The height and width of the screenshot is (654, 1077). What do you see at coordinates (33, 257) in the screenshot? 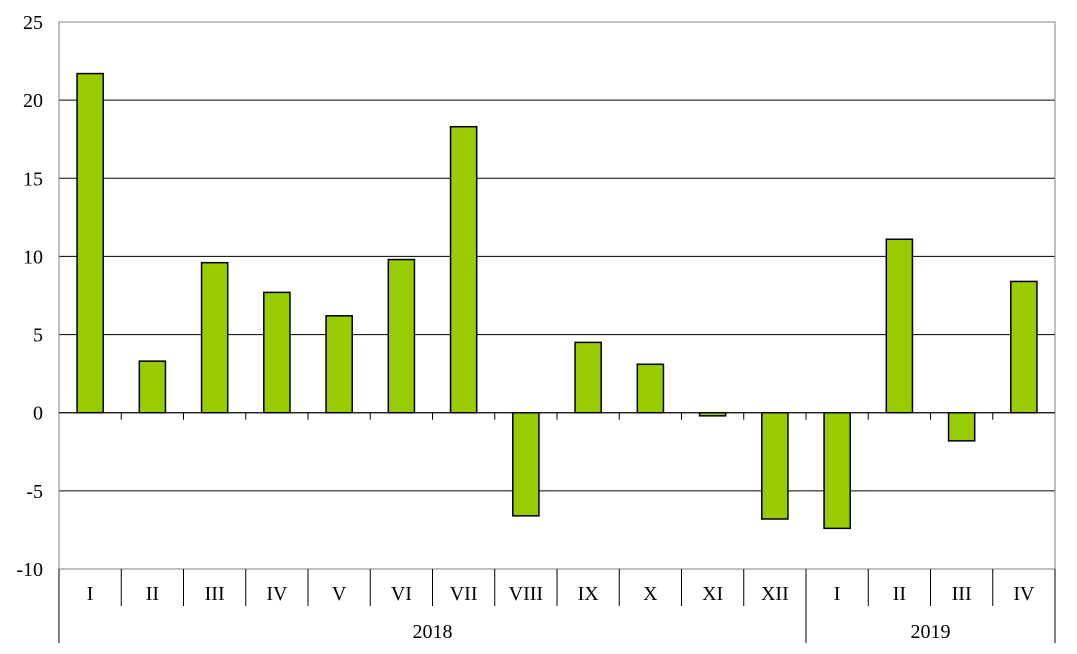
I see `y-tick-label: 10` at bounding box center [33, 257].